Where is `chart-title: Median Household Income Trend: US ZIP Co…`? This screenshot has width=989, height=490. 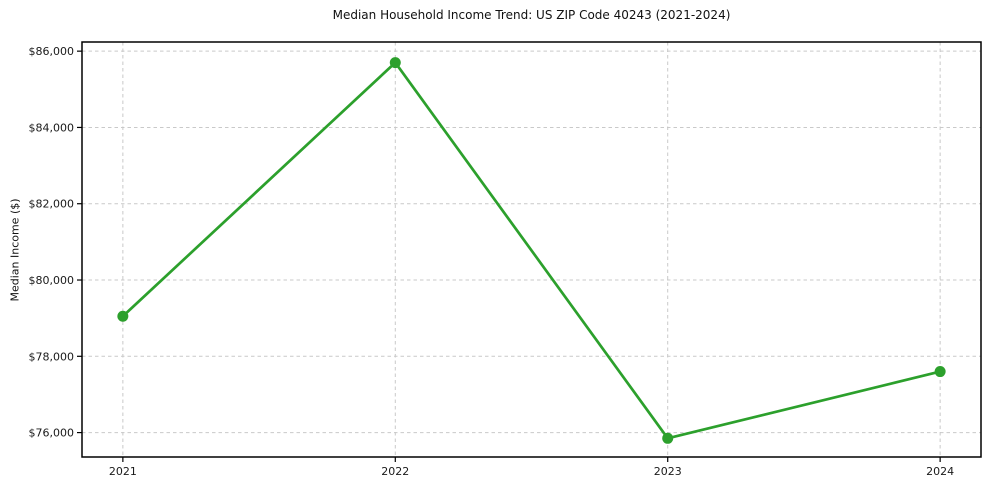
chart-title: Median Household Income Trend: US ZIP Co… is located at coordinates (531, 15).